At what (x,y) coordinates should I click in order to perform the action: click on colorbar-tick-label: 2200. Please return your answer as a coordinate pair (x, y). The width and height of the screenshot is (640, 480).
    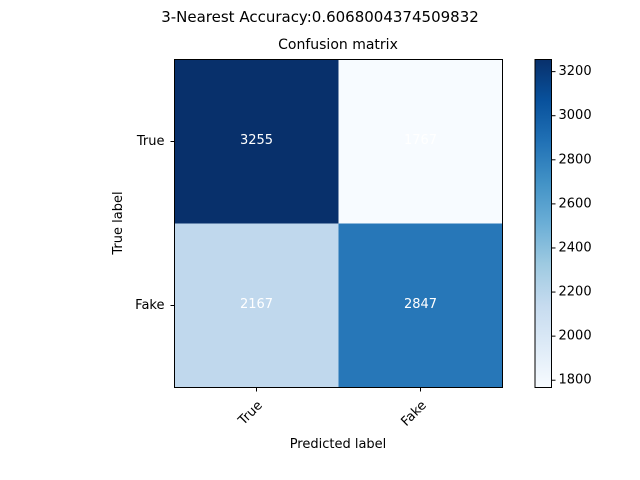
    Looking at the image, I should click on (575, 292).